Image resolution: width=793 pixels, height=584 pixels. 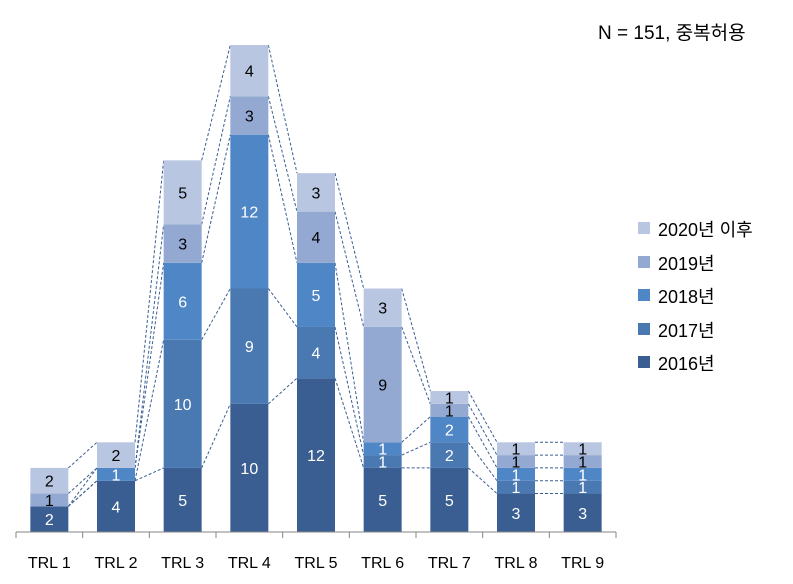 What do you see at coordinates (686, 364) in the screenshot?
I see `legend-label: 2016년` at bounding box center [686, 364].